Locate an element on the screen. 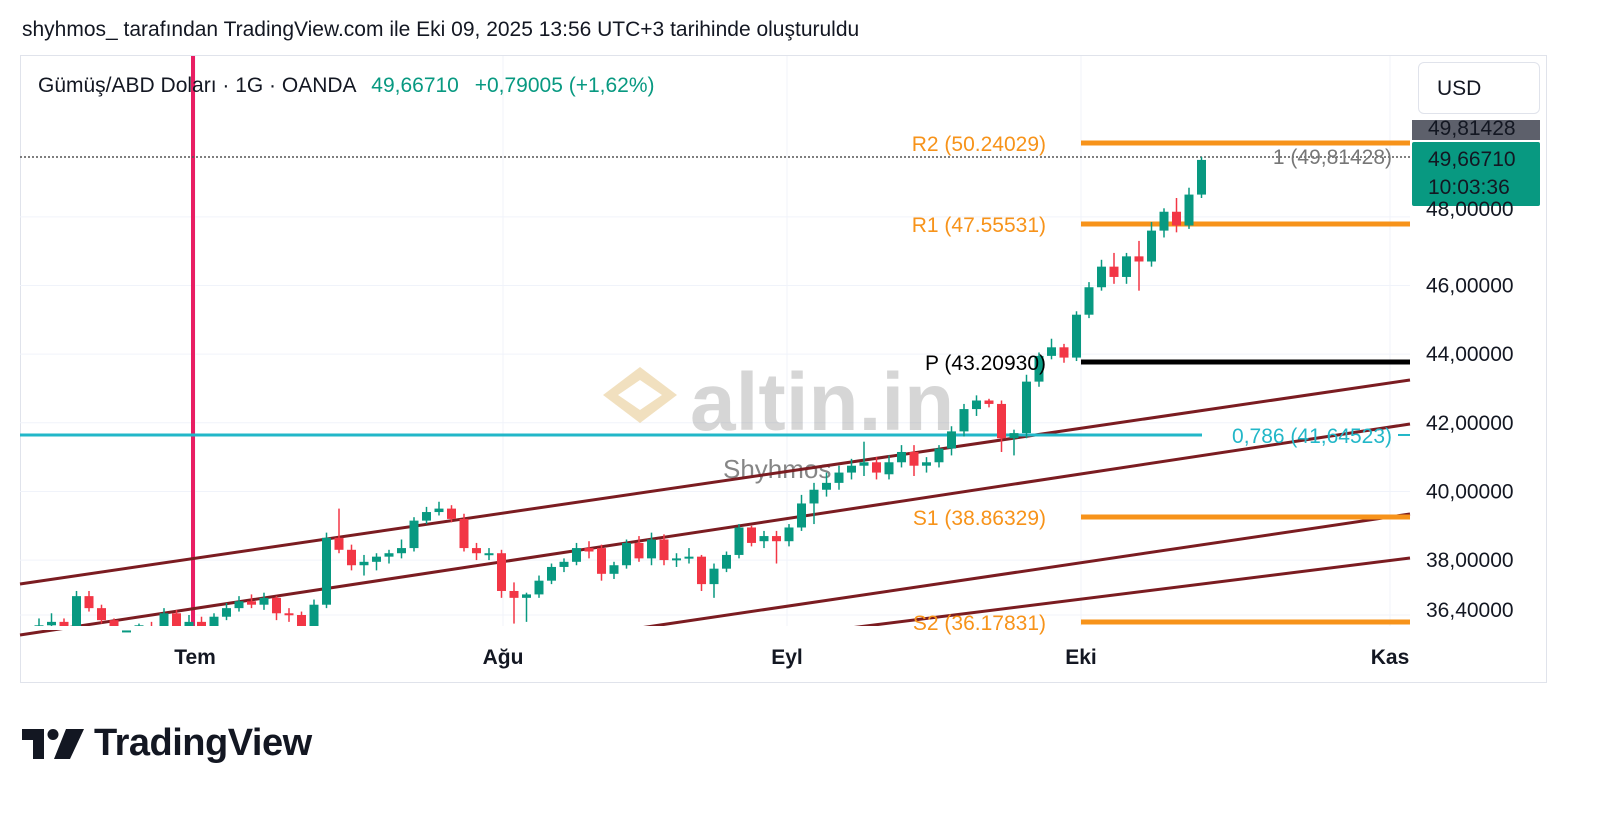  y-tick-label: 42,00000 is located at coordinates (1470, 423).